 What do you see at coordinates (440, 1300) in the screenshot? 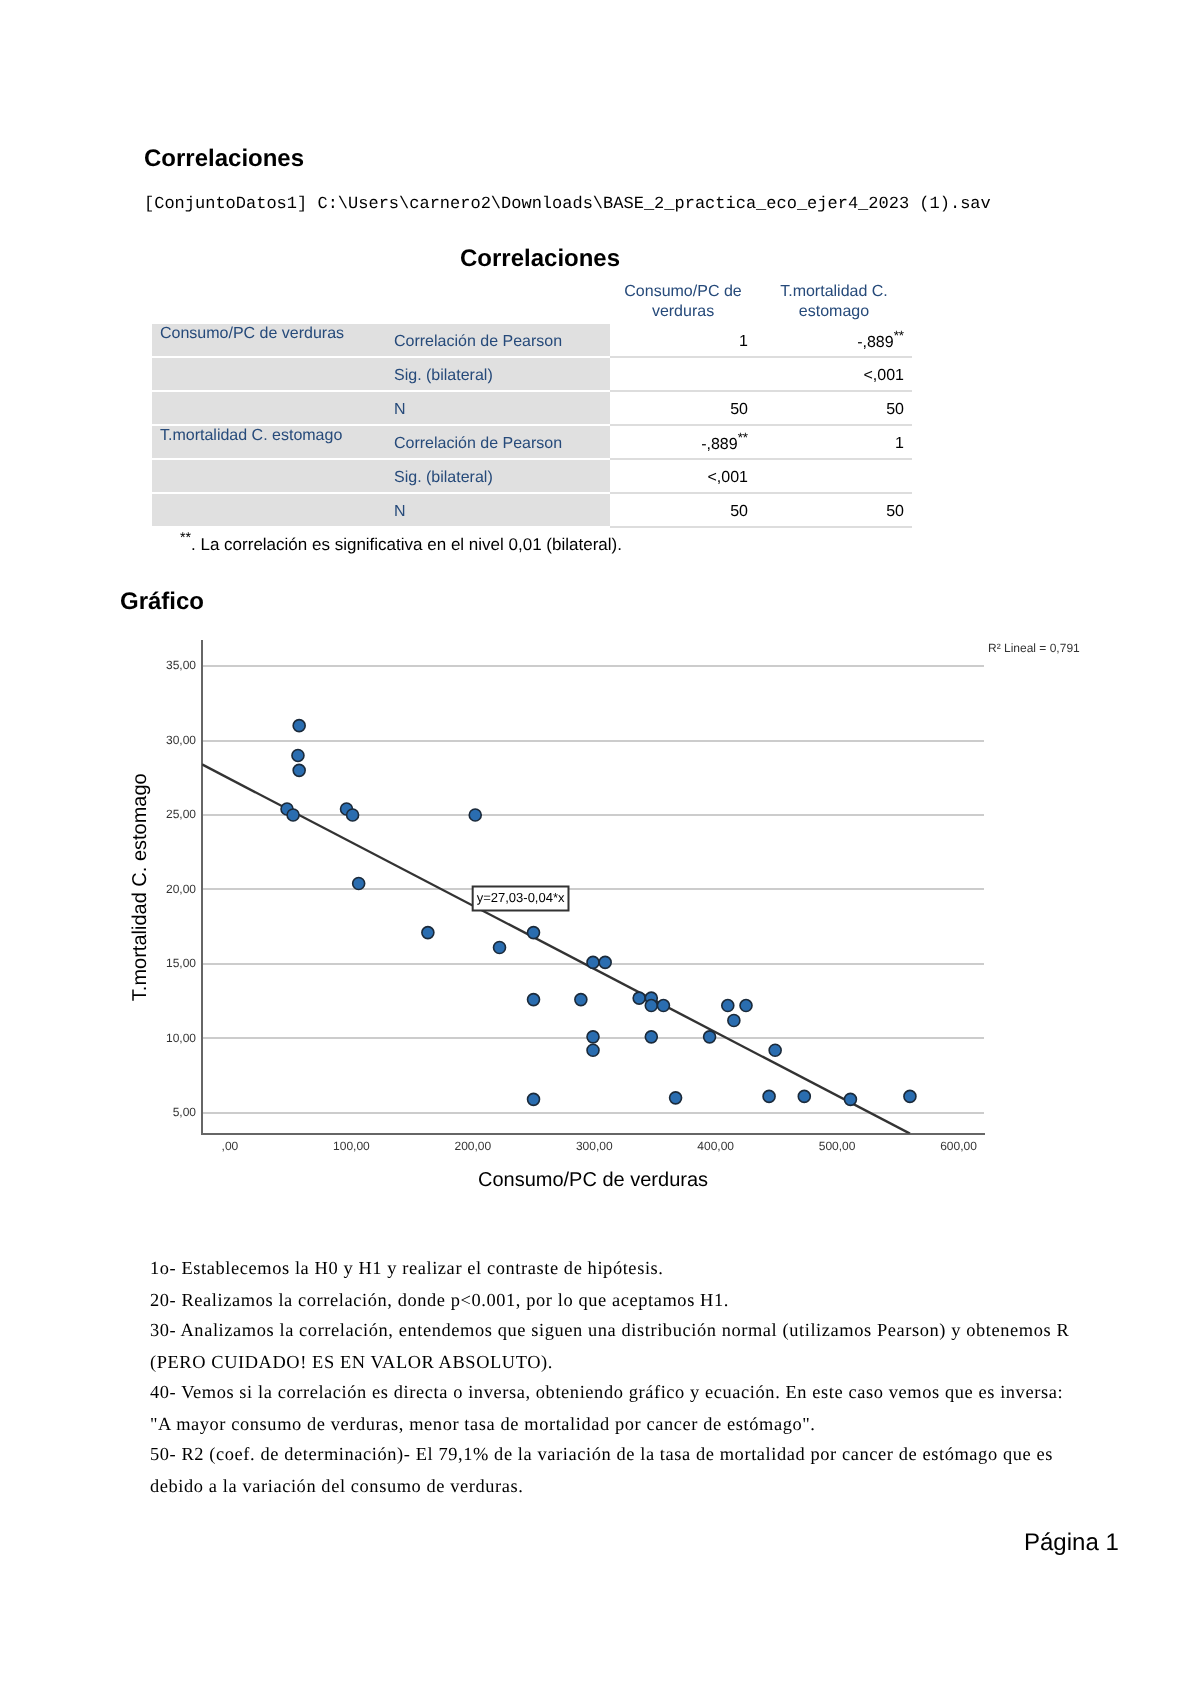
I see `text: 20- Realizamos la correlación, donde p<0.001, por lo que aceptamos H1.` at bounding box center [440, 1300].